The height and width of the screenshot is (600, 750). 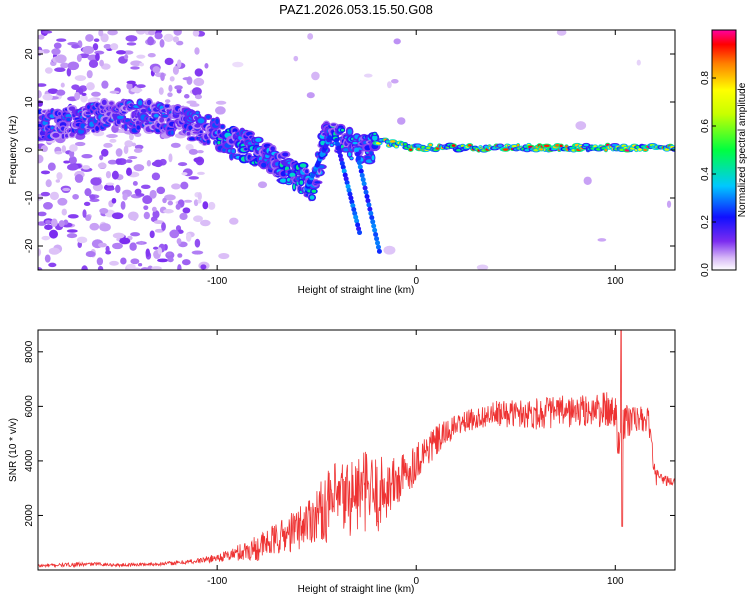 I want to click on colorbar-gradient, so click(x=724, y=150).